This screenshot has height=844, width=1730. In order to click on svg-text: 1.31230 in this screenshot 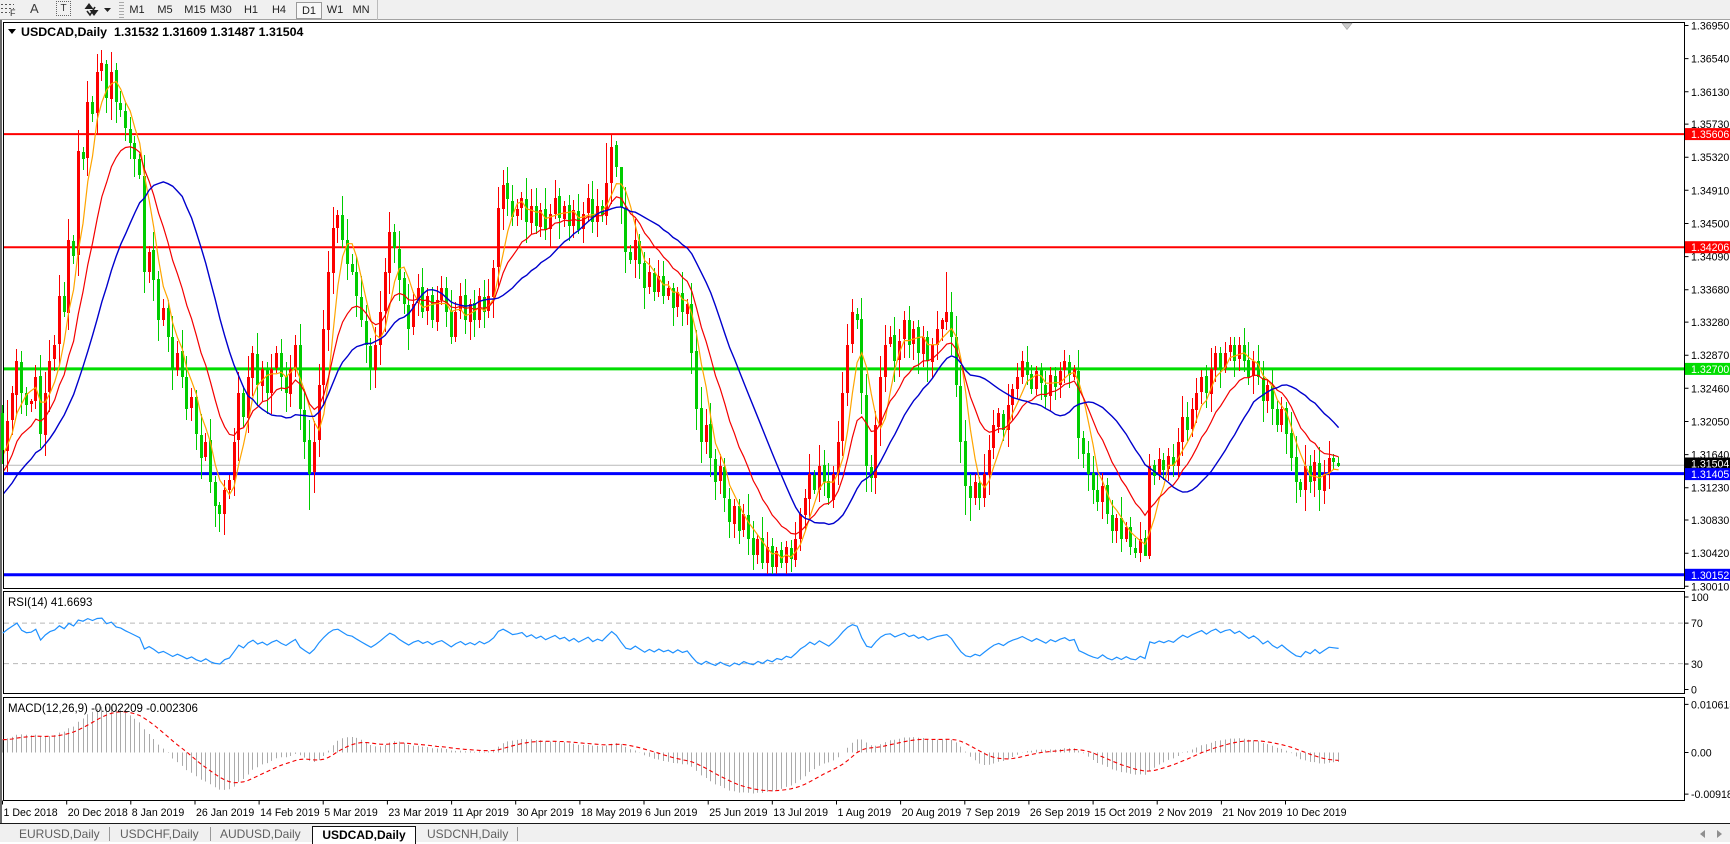, I will do `click(1710, 489)`.